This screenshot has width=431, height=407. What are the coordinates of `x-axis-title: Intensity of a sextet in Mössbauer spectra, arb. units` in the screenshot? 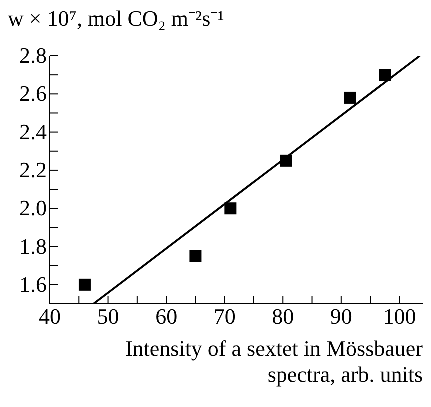 It's located at (273, 362).